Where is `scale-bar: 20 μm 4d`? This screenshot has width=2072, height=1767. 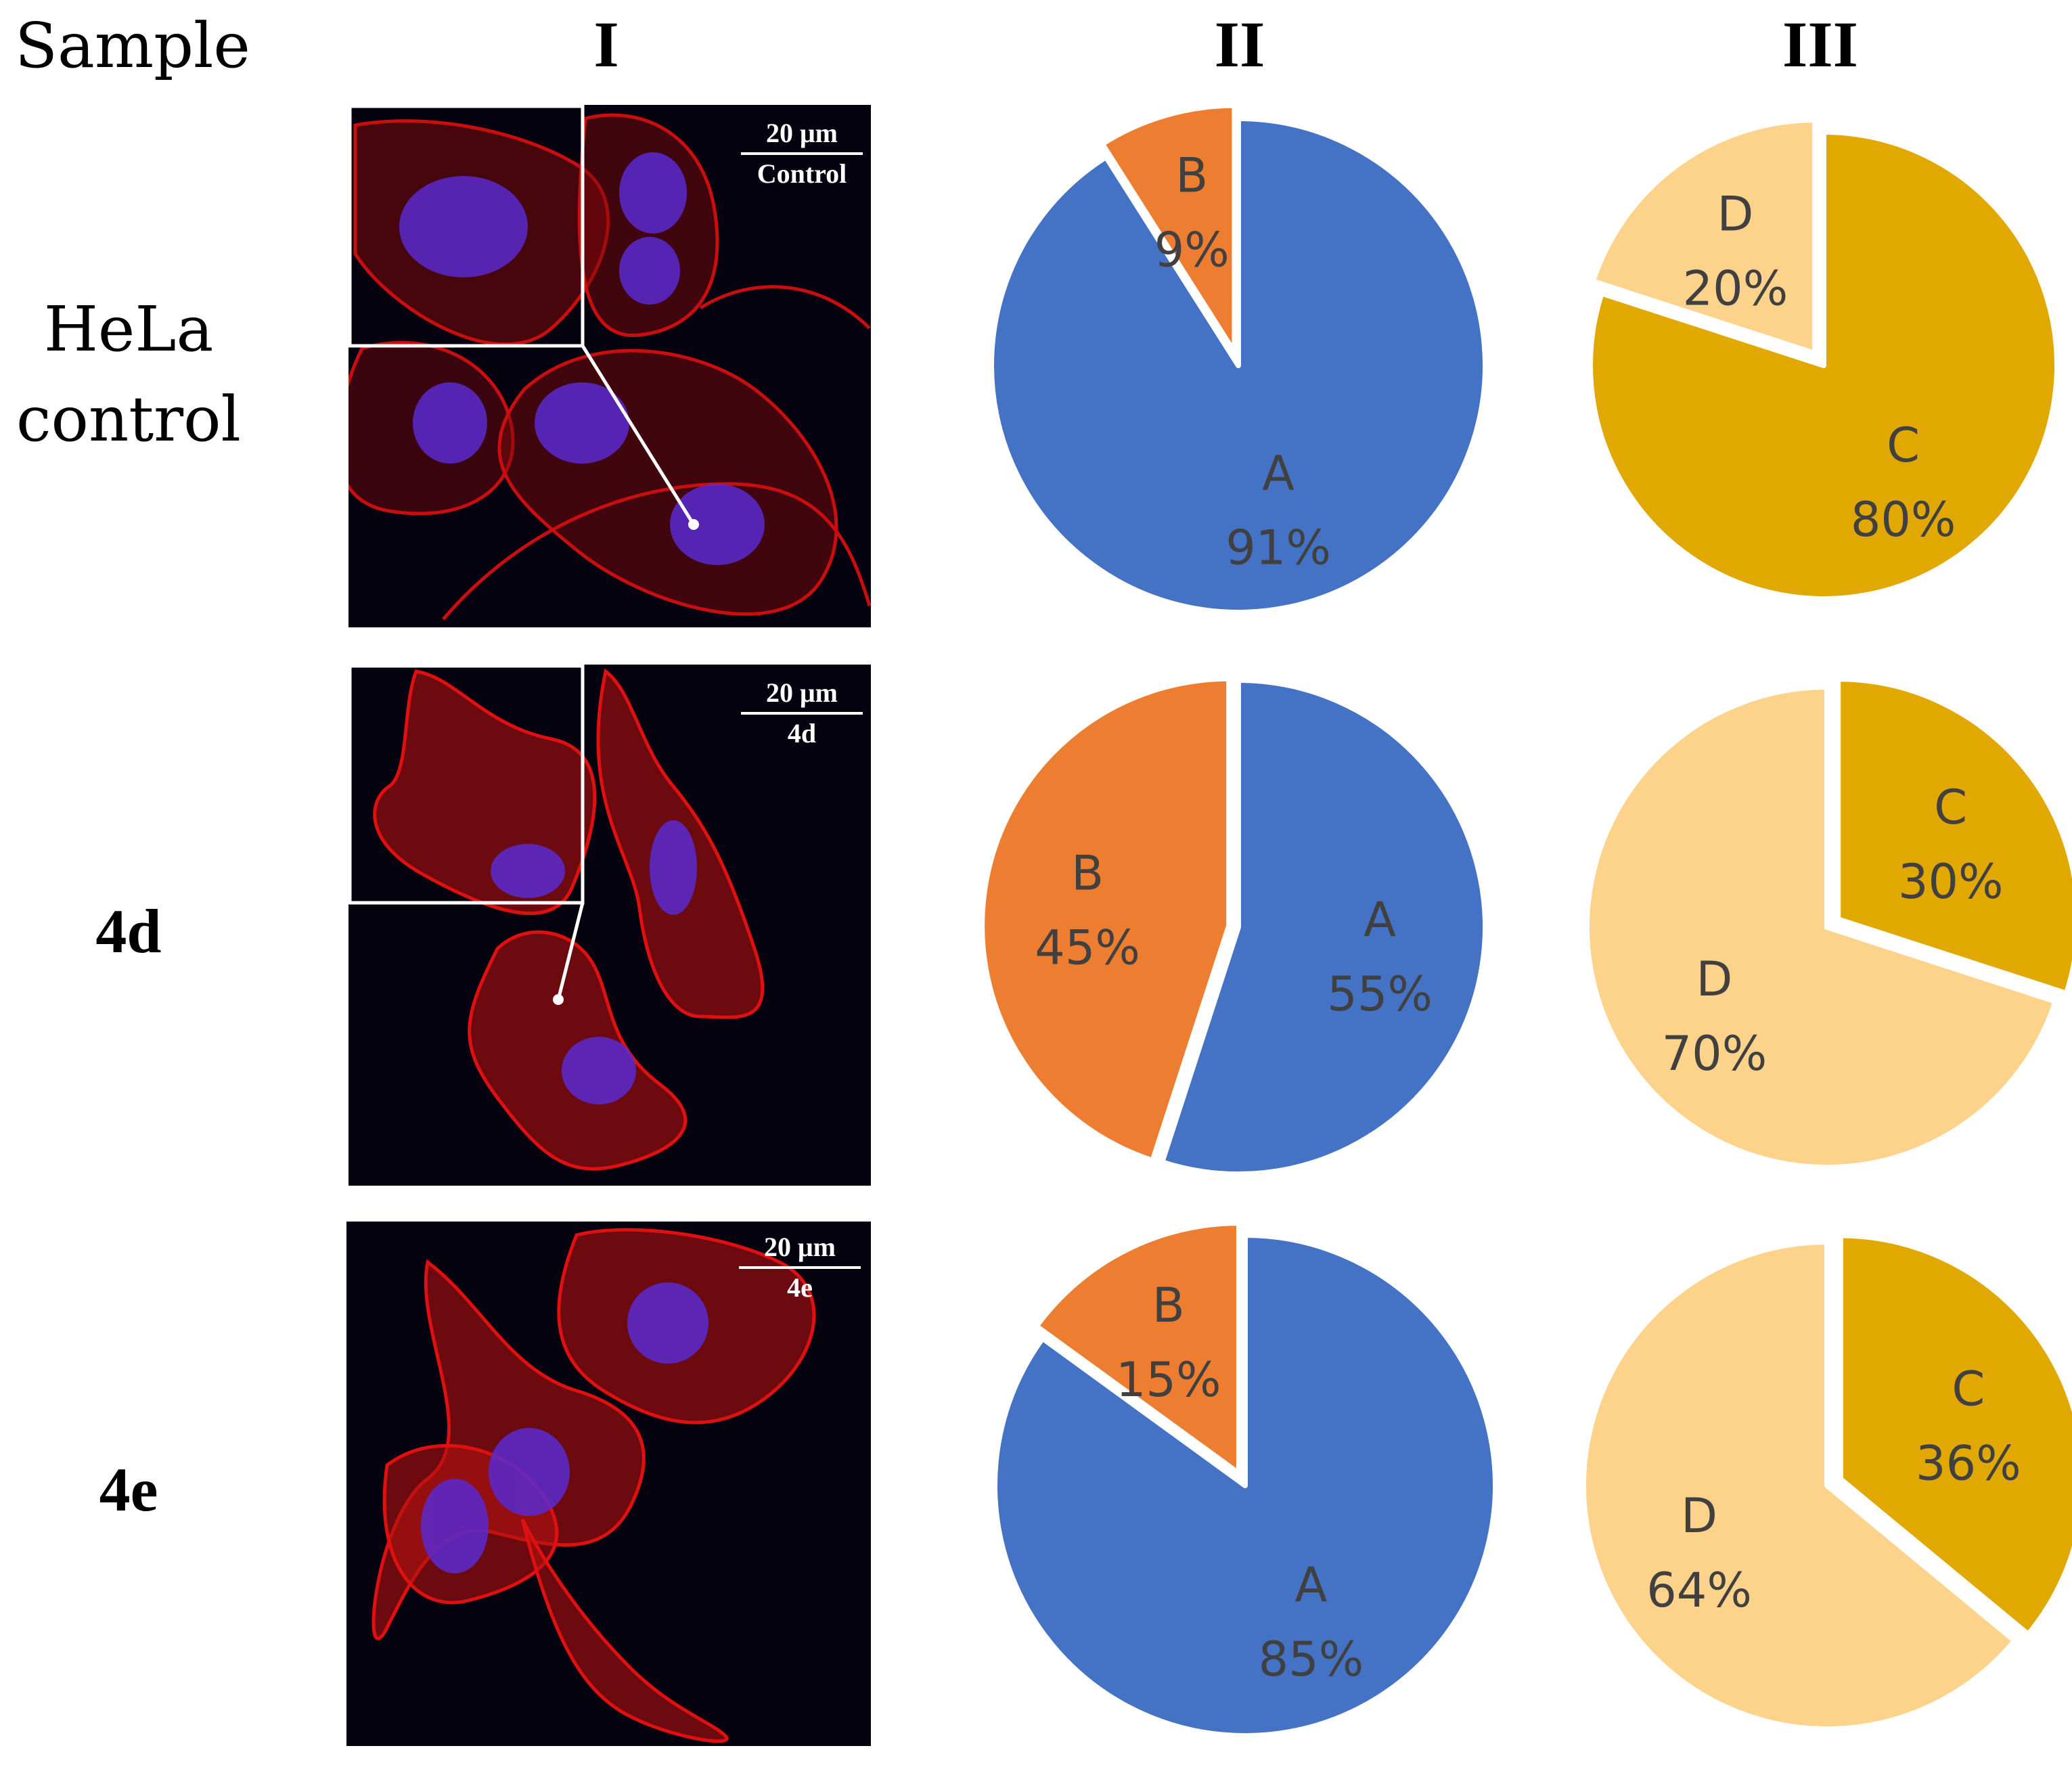
scale-bar: 20 μm 4d is located at coordinates (802, 713).